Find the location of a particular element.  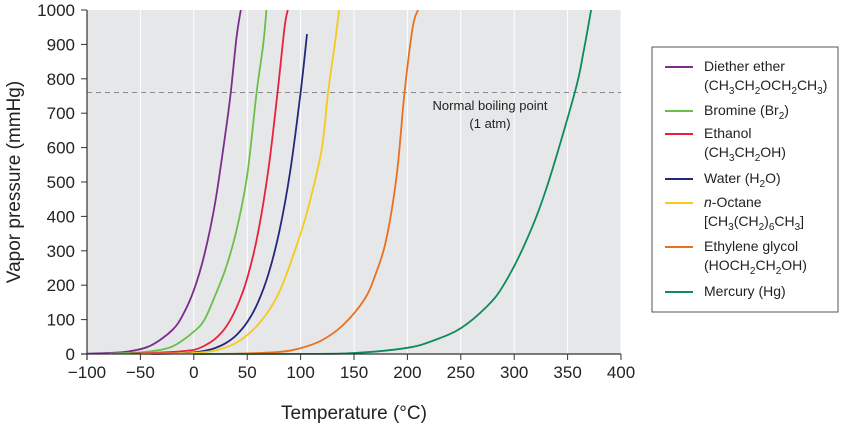

y-tick-label: 1000 is located at coordinates (56, 10).